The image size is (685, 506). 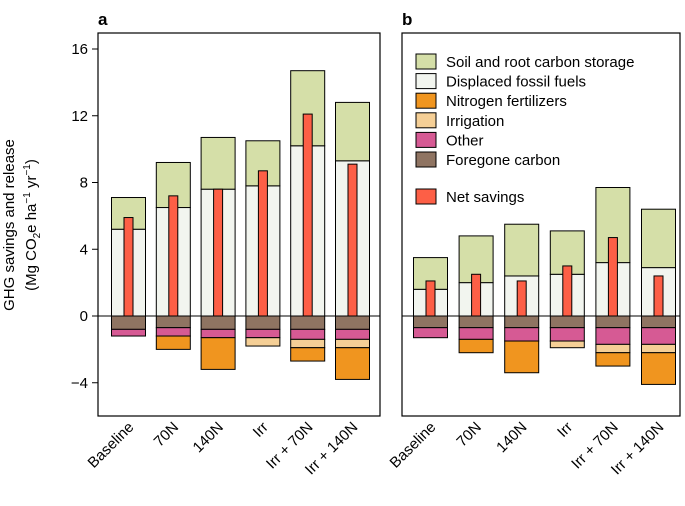 I want to click on legend-label-net: Net savings, so click(x=485, y=197).